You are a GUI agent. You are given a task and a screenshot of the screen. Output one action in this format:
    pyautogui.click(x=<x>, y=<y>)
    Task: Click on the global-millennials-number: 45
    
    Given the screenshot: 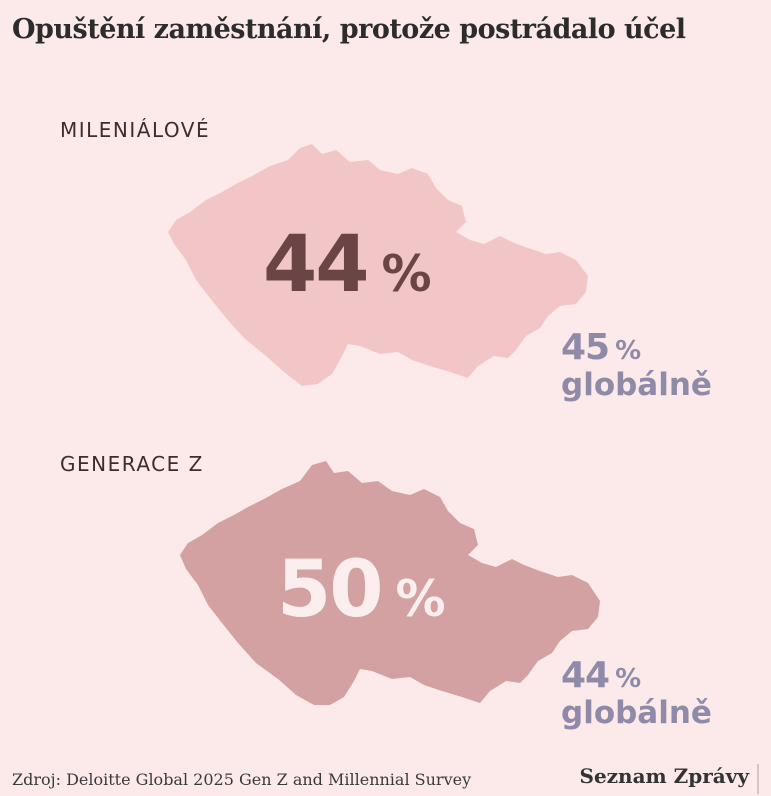 What is the action you would take?
    pyautogui.click(x=585, y=347)
    